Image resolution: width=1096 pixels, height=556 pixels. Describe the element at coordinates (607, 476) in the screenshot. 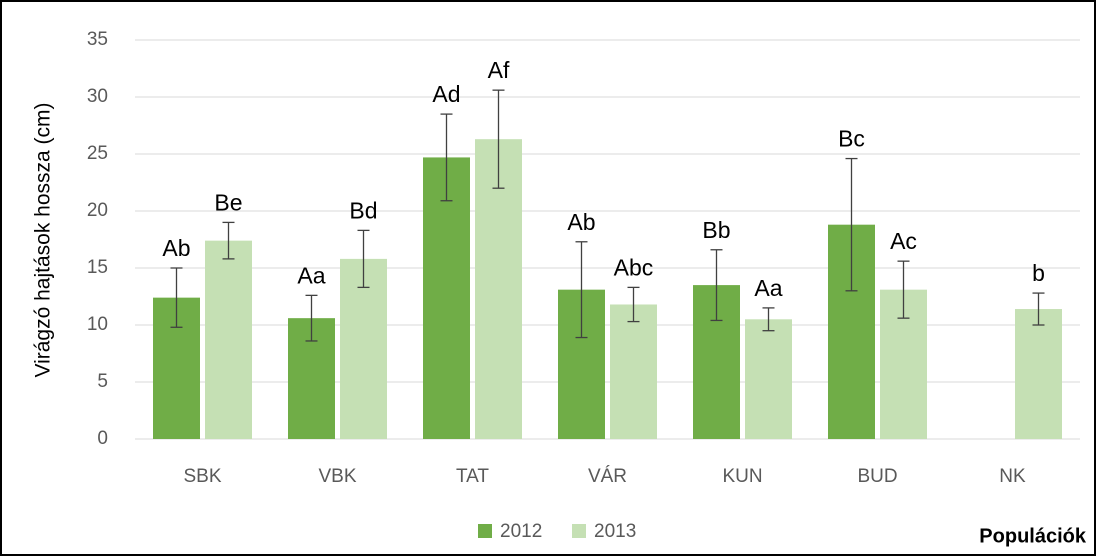

I see `x-tick-label: VÁR` at that location.